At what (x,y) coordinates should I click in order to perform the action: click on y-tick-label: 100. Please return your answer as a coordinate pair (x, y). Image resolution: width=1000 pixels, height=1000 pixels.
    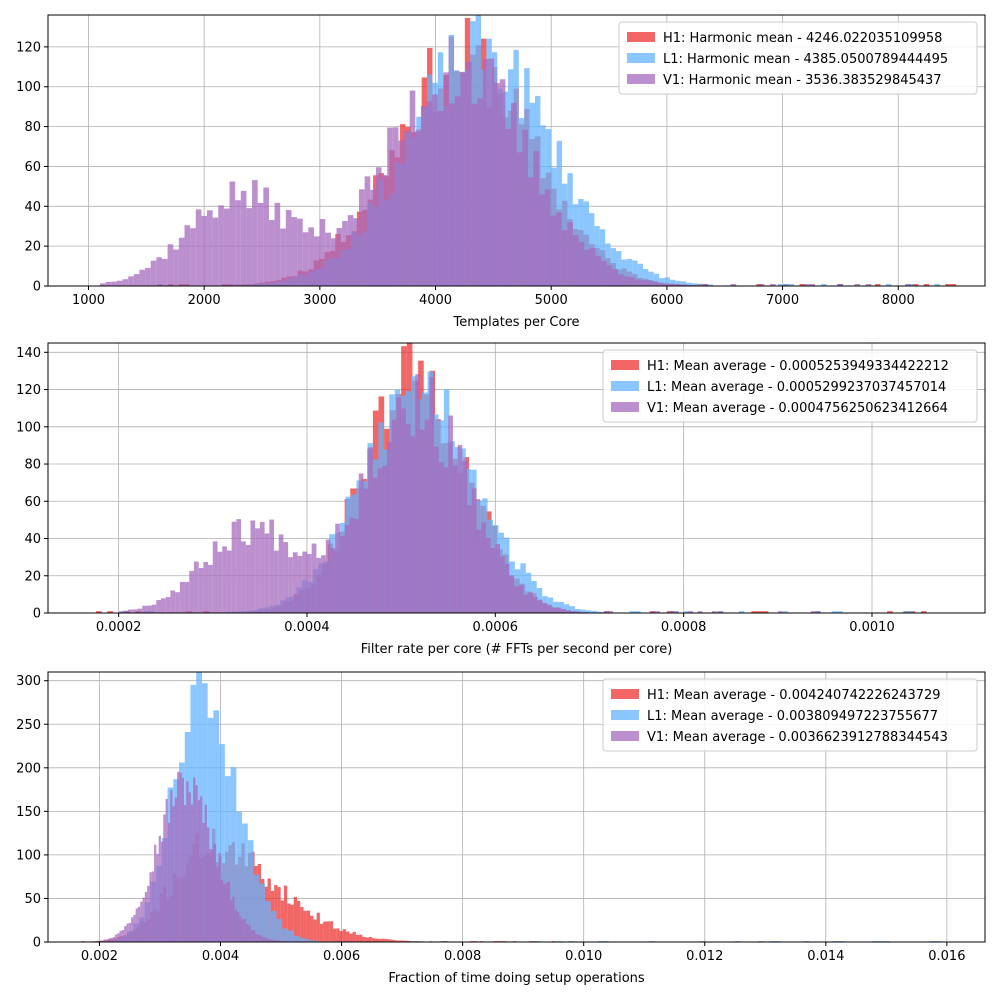
    Looking at the image, I should click on (28, 427).